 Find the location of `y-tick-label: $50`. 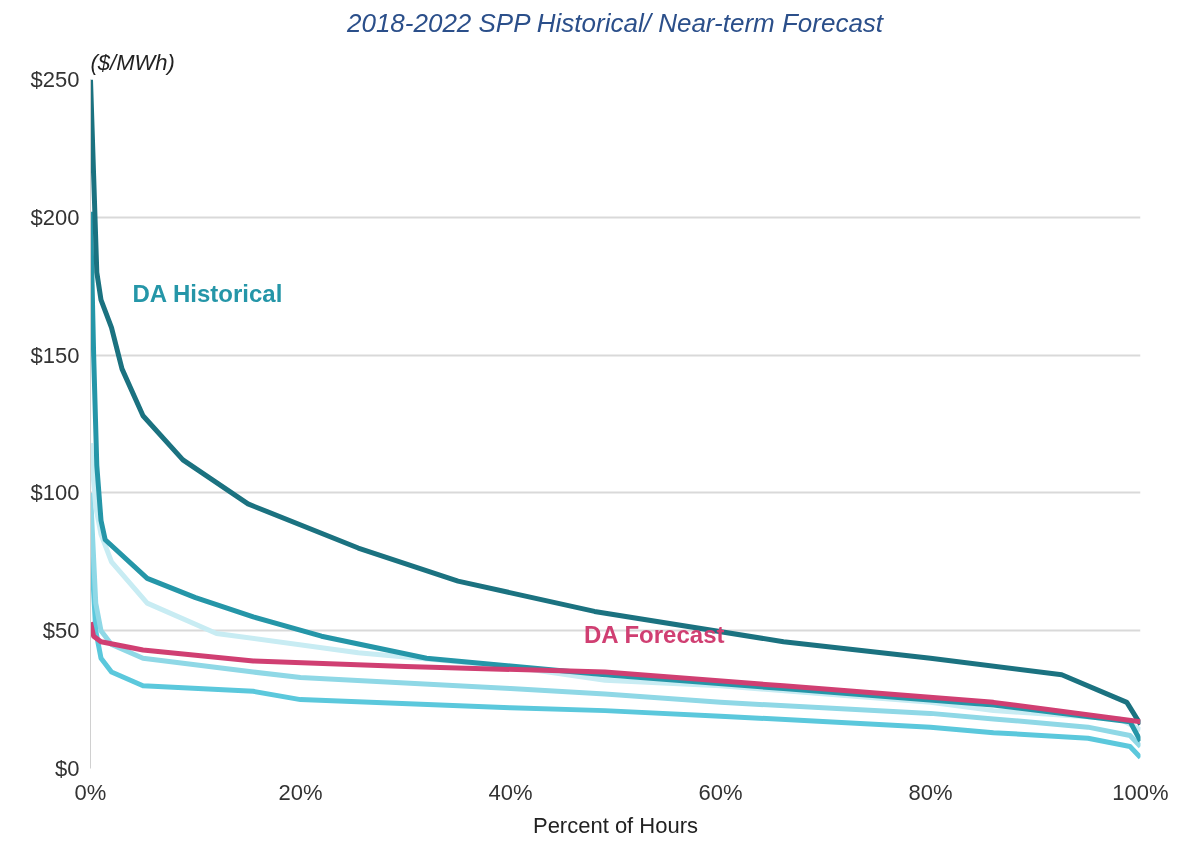

y-tick-label: $50 is located at coordinates (61, 631).